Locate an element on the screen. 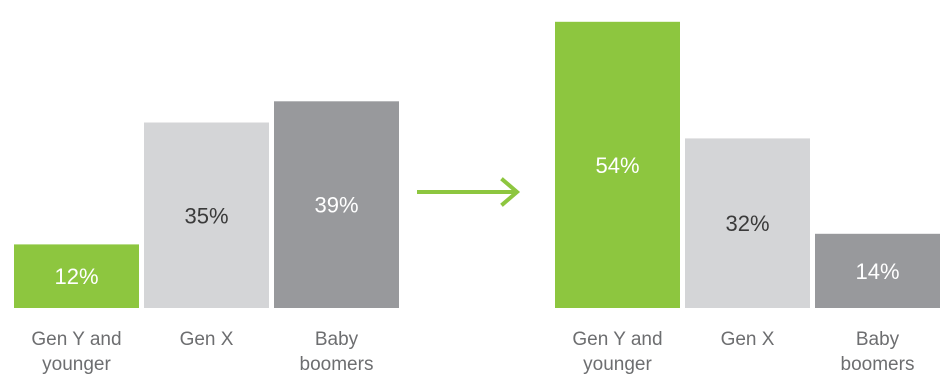 The width and height of the screenshot is (944, 383). value-label-baby-boomers: 14% is located at coordinates (877, 271).